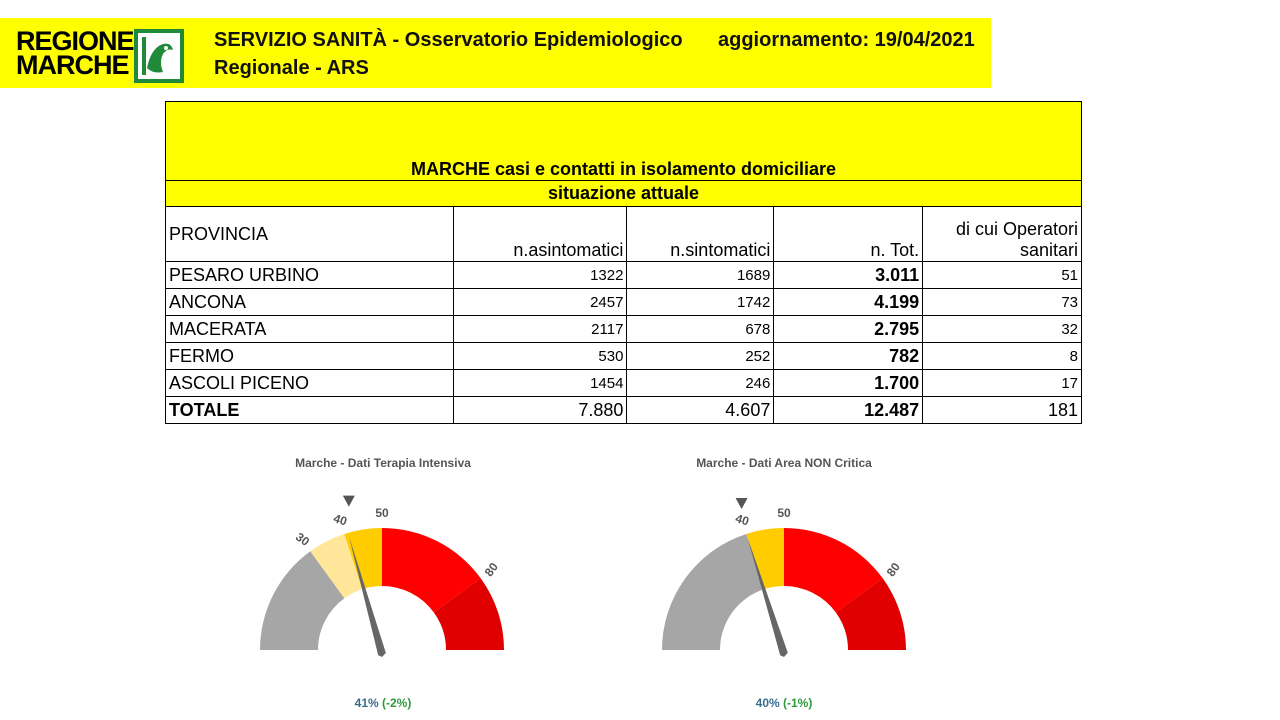 The image size is (1280, 720). What do you see at coordinates (540, 234) in the screenshot?
I see `col-header-asintomatici: n.asintomatici` at bounding box center [540, 234].